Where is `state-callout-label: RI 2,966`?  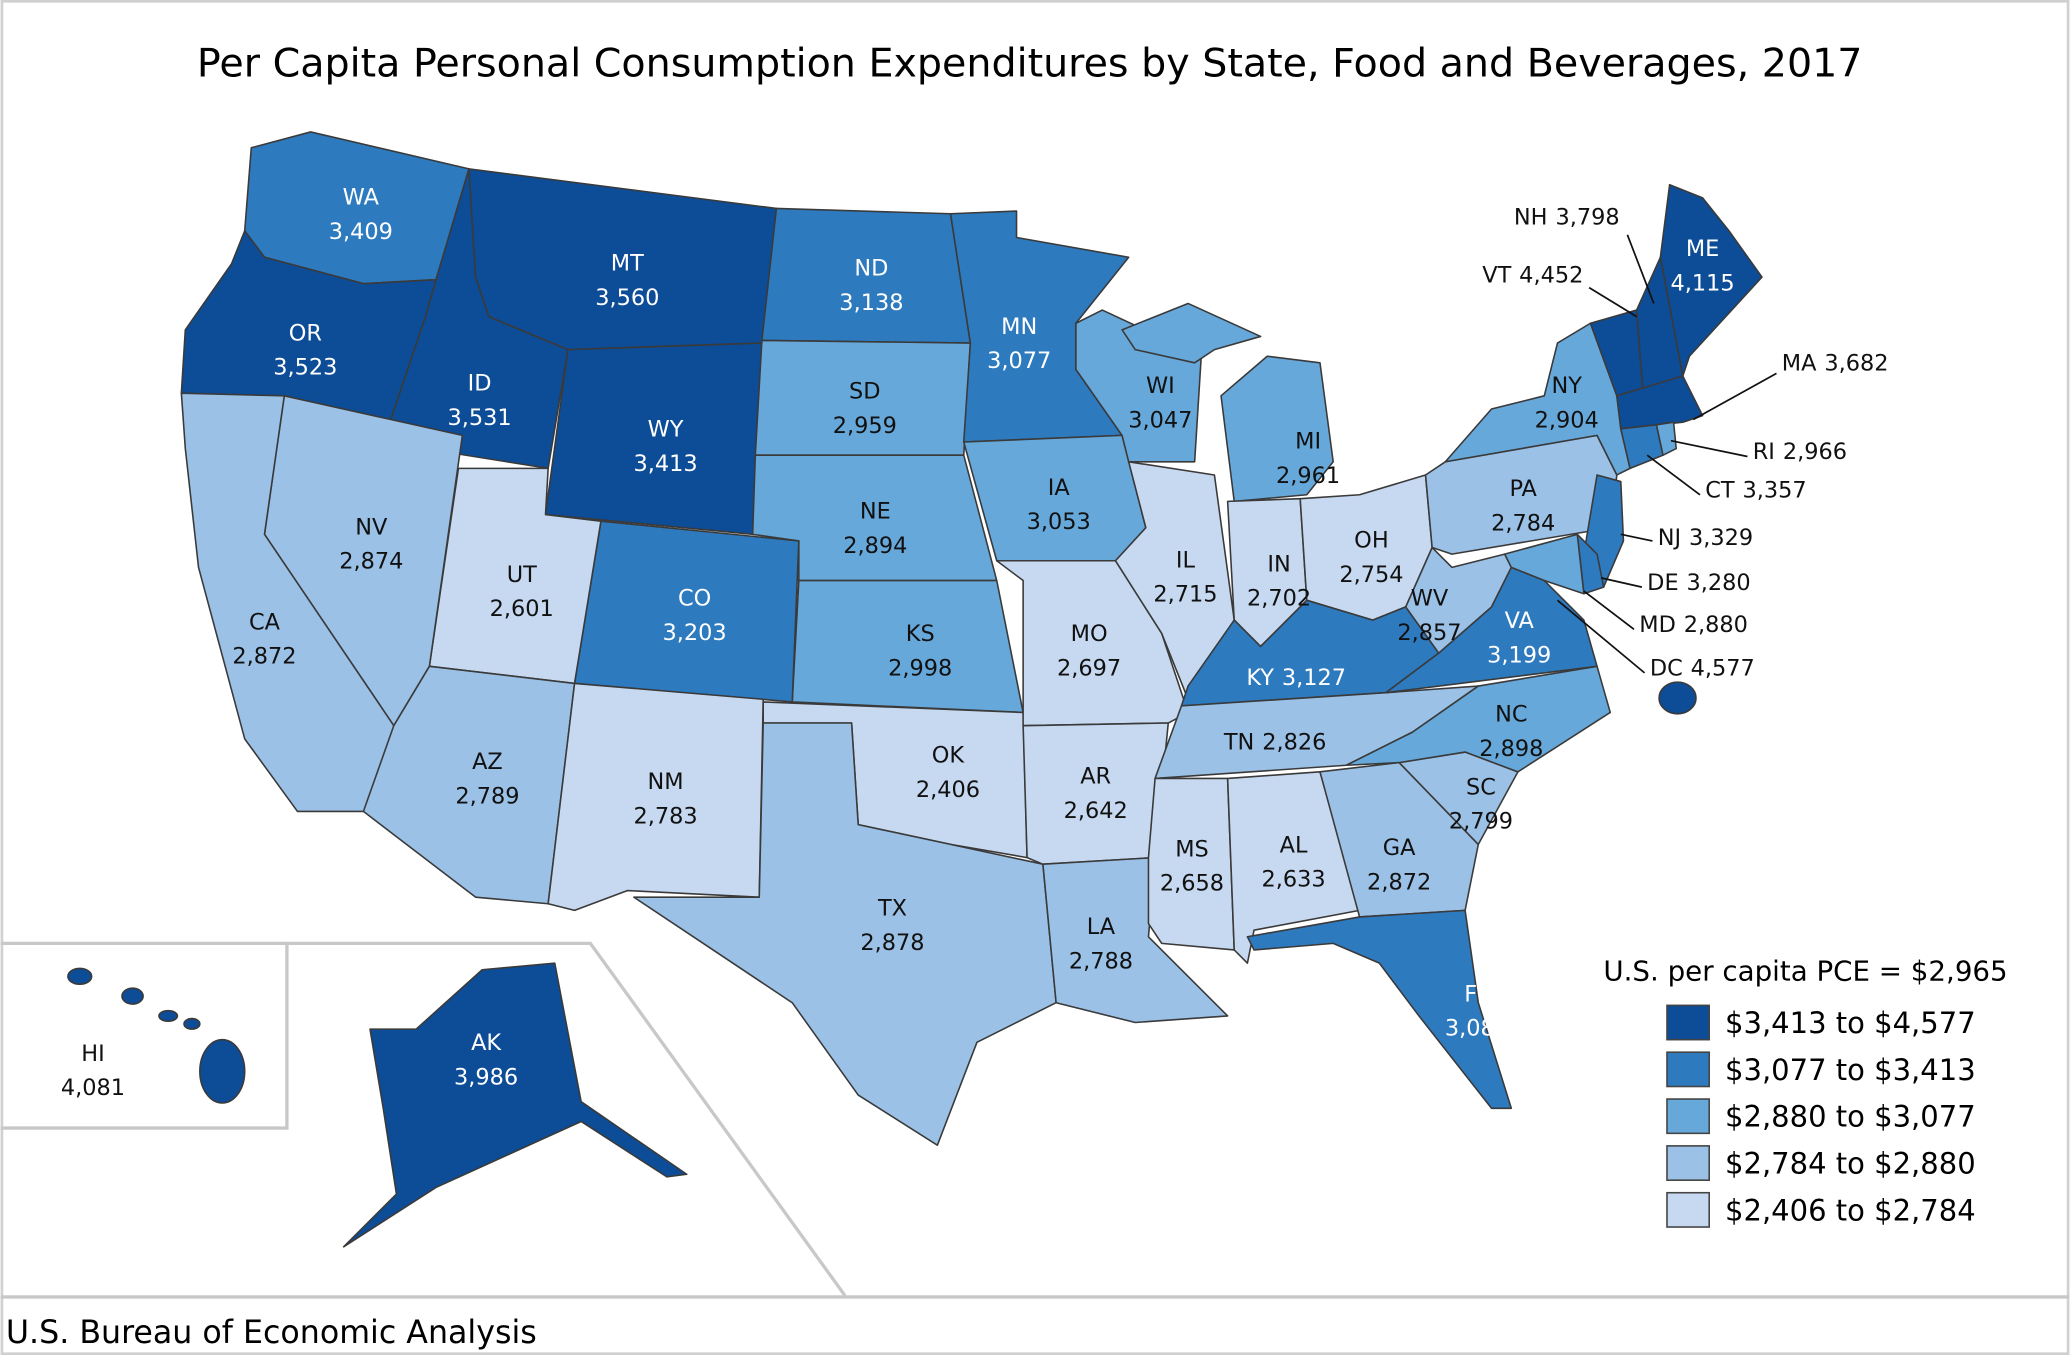
state-callout-label: RI 2,966 is located at coordinates (1800, 452).